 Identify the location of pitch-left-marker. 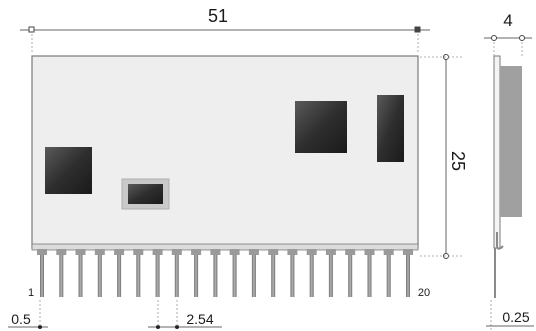
(158, 327).